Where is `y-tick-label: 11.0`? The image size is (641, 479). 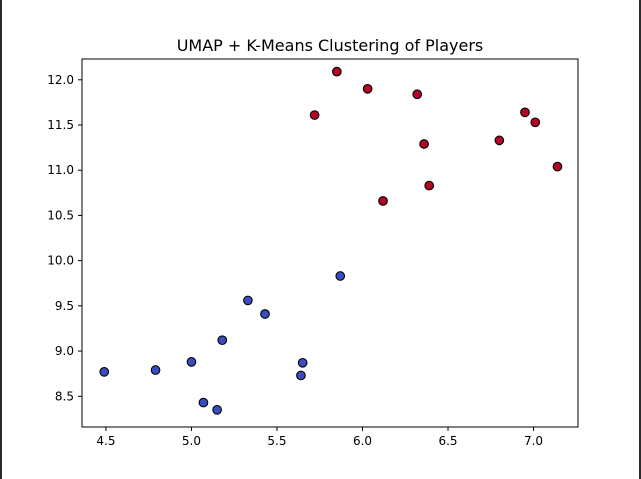 y-tick-label: 11.0 is located at coordinates (60, 170).